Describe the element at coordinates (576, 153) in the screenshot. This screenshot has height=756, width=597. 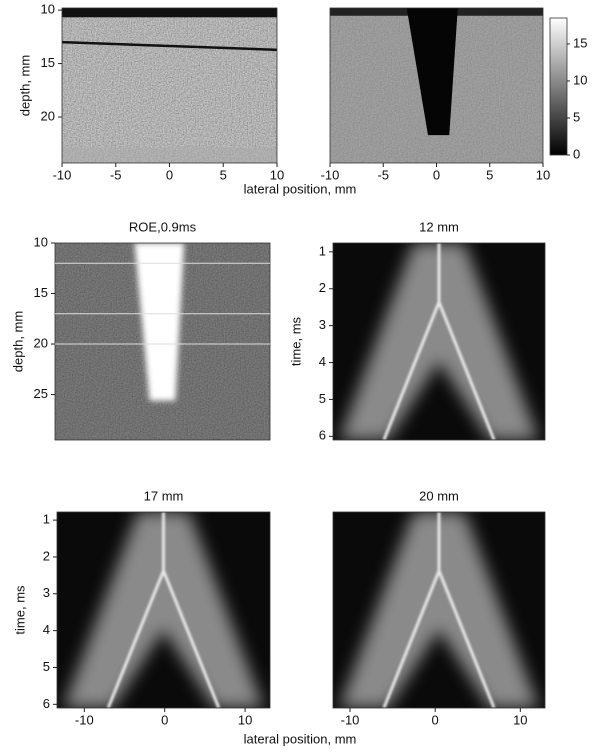
I see `colorbar-tick-label: 0` at that location.